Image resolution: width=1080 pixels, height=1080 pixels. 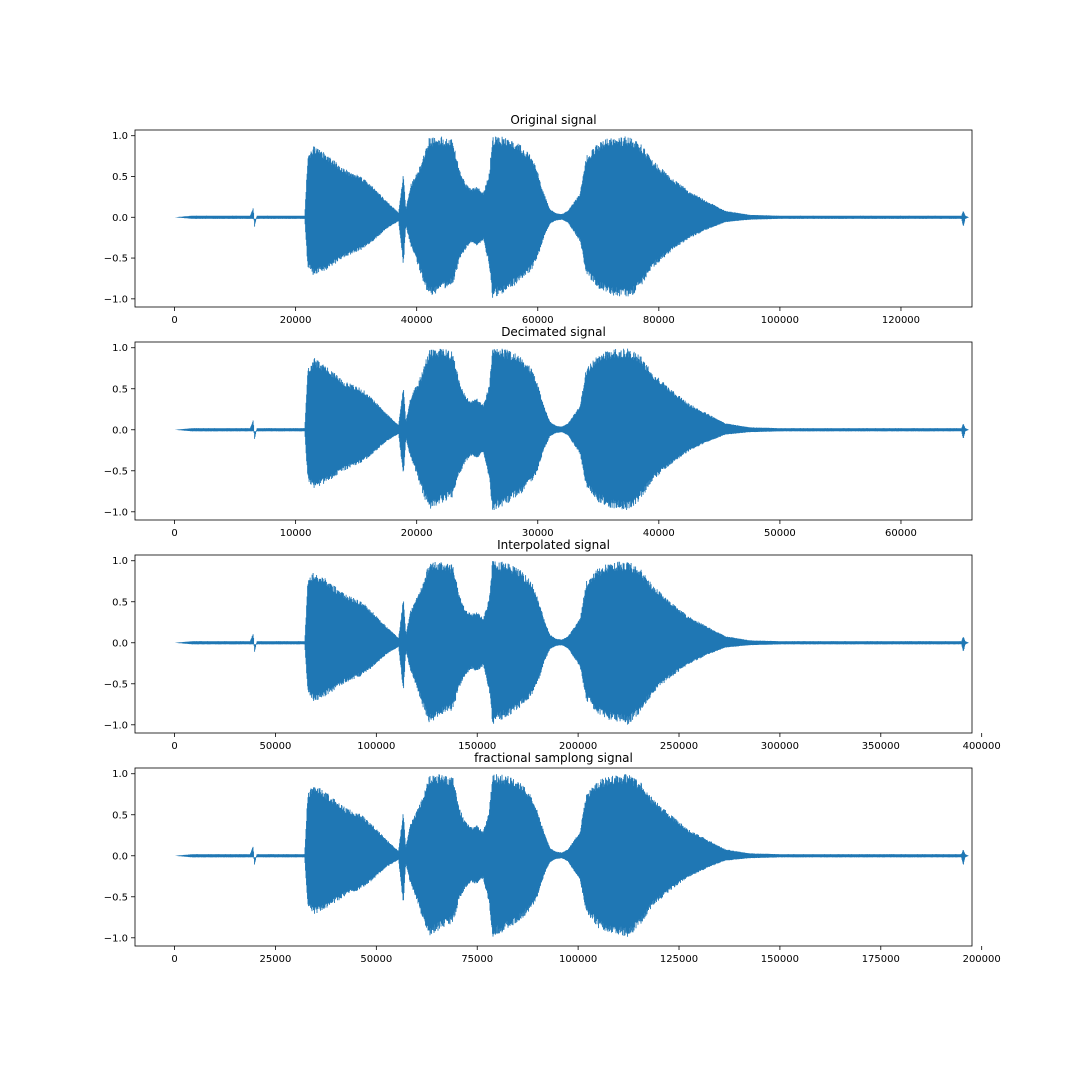 I want to click on x-tick-label: 175000, so click(x=881, y=959).